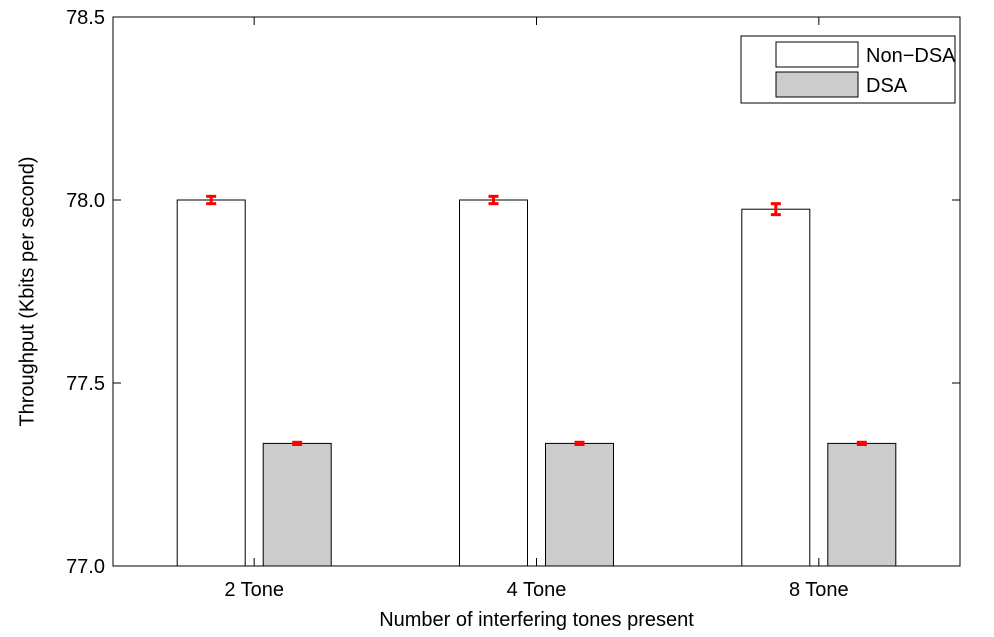  Describe the element at coordinates (85, 201) in the screenshot. I see `y-tick-label: 78.0` at that location.